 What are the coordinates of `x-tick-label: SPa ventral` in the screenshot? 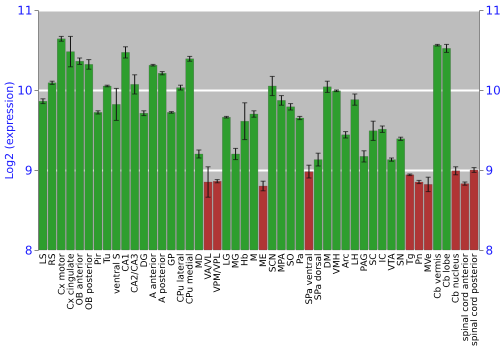 It's located at (309, 279).